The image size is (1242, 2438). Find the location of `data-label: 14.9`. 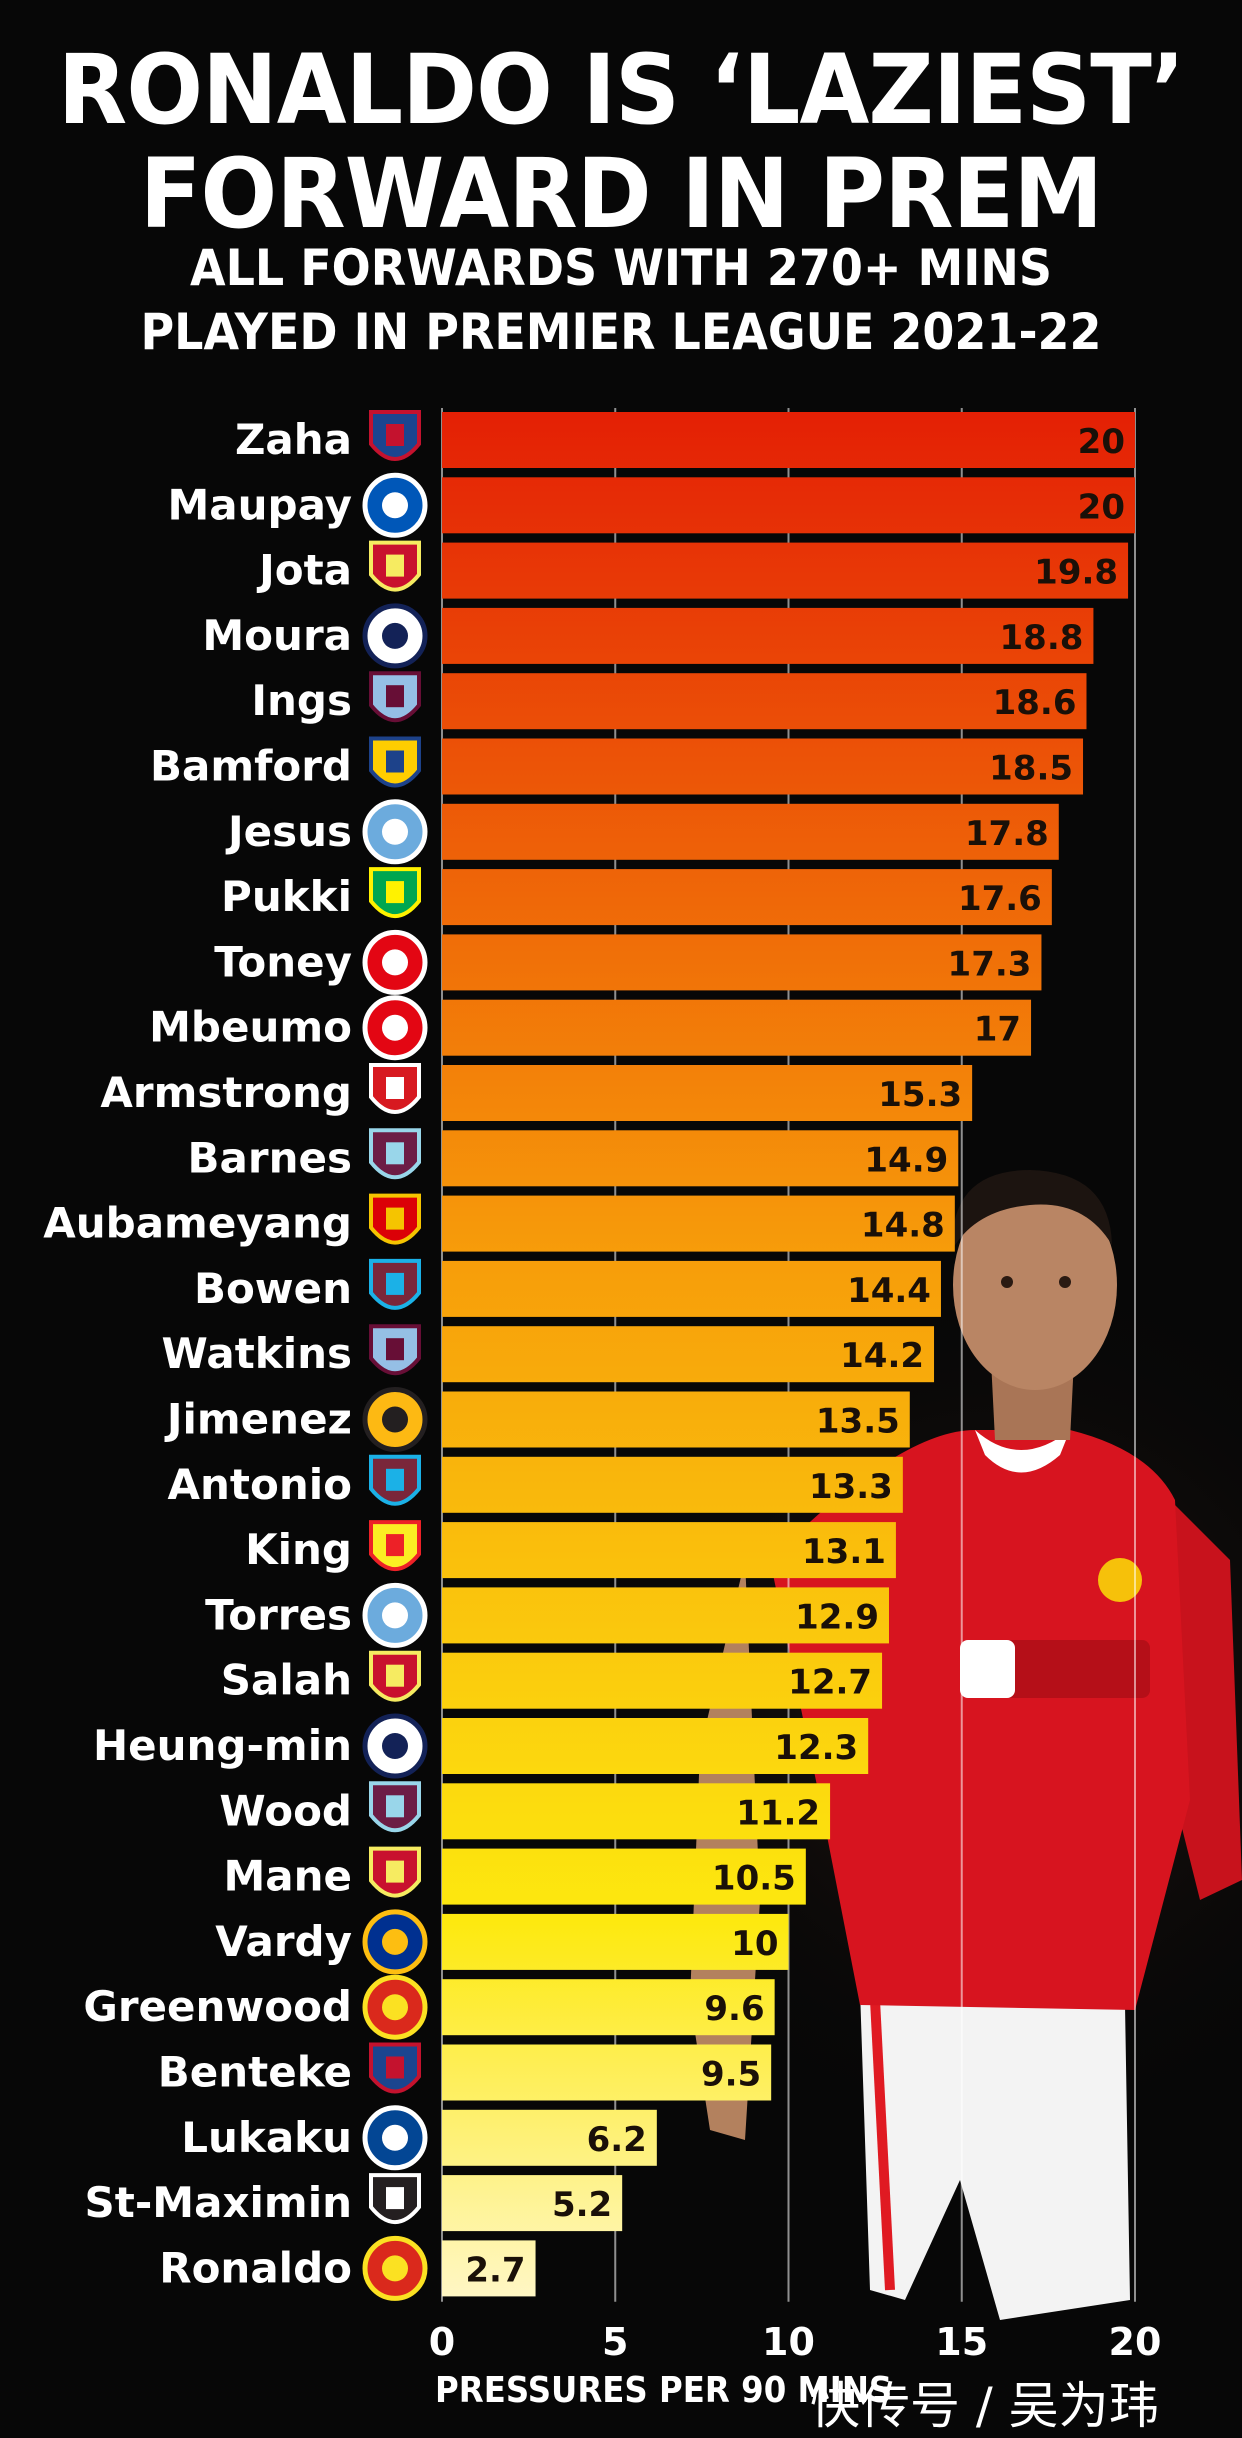

data-label: 14.9 is located at coordinates (906, 1160).